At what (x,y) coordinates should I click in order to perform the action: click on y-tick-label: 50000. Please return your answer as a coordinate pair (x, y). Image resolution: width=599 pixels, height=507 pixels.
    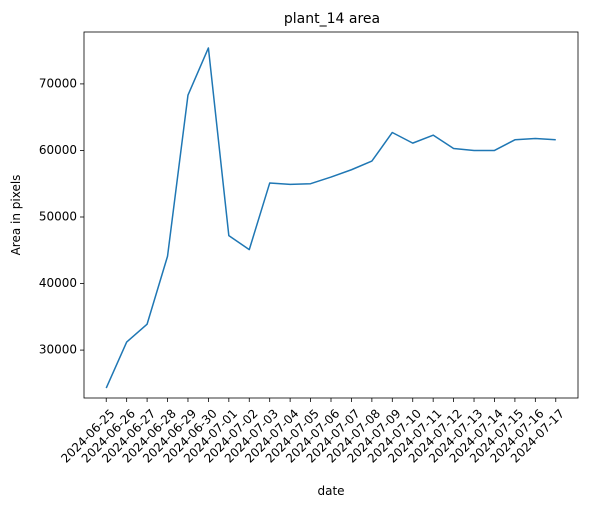
    Looking at the image, I should click on (58, 216).